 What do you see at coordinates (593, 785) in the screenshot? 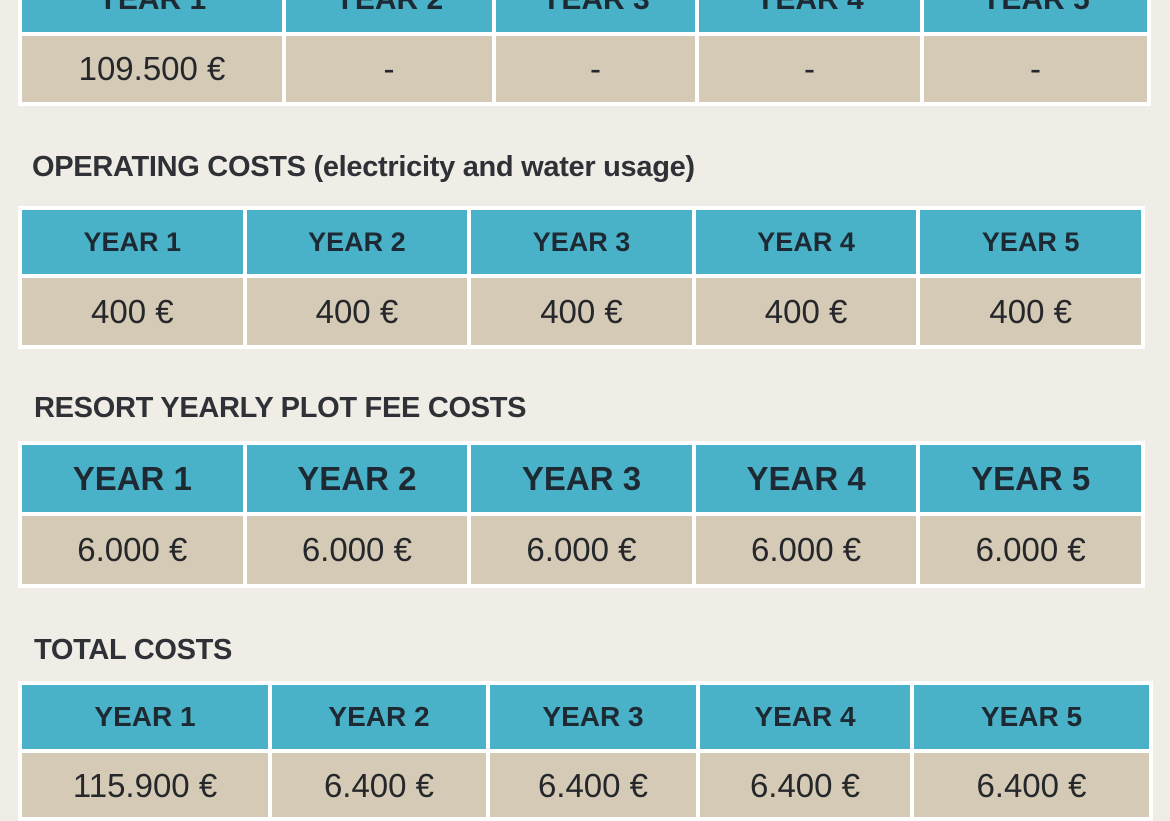
I see `value-year-3: 6.400 €` at bounding box center [593, 785].